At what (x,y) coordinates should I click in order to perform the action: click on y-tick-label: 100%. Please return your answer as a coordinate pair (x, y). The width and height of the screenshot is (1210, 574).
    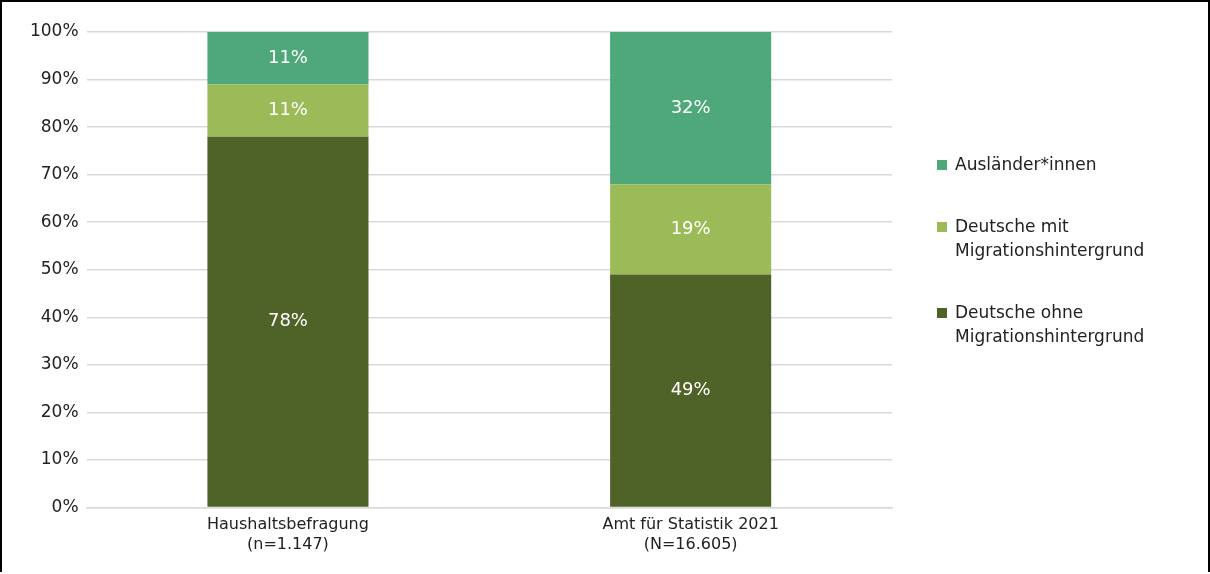
    Looking at the image, I should click on (54, 30).